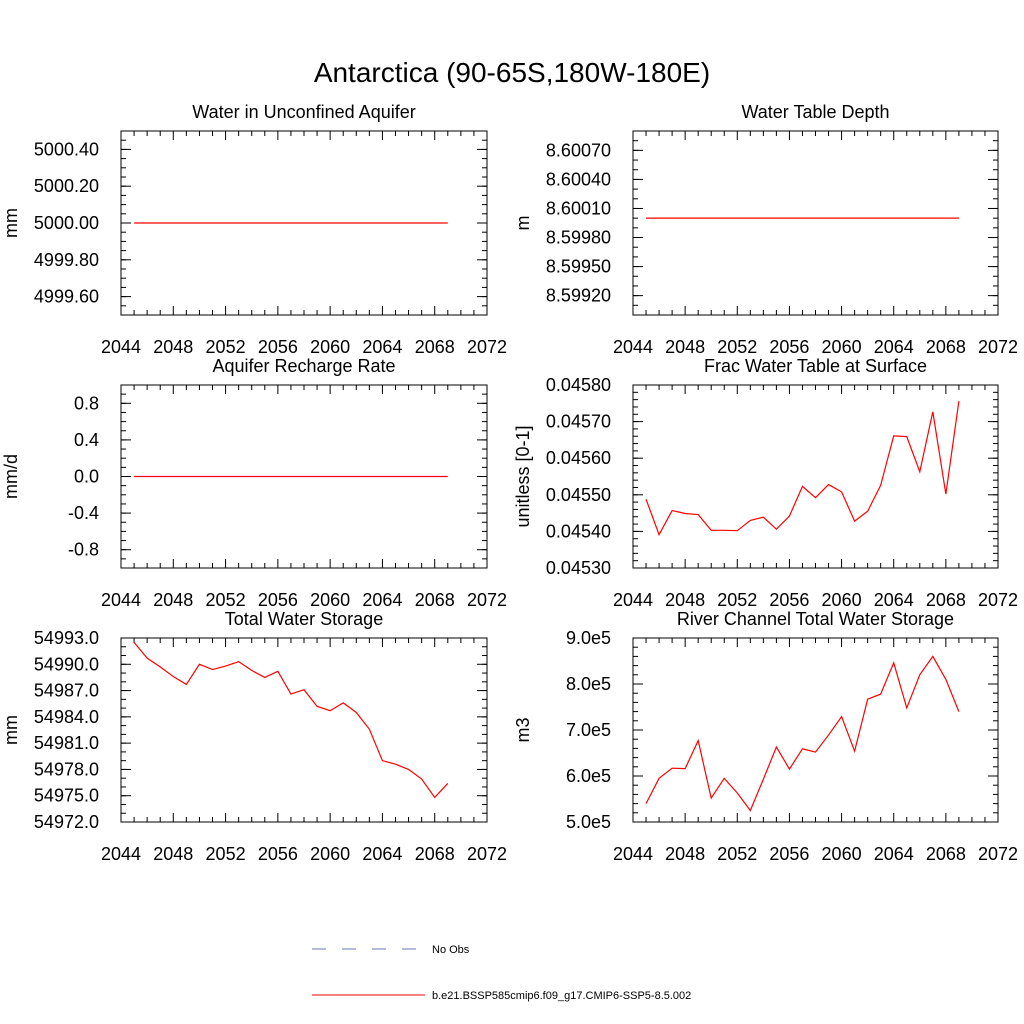  Describe the element at coordinates (66, 717) in the screenshot. I see `y-tick-label: 54984.0` at that location.